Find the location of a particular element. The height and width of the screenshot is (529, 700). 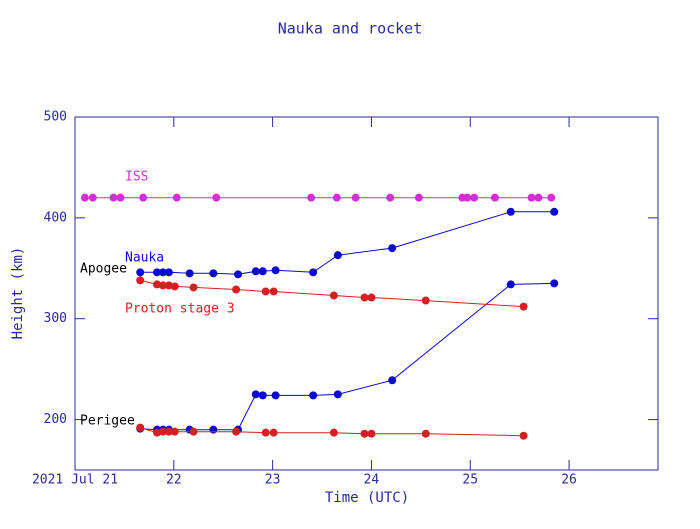

chart-title: Nauka and rocket is located at coordinates (350, 29).